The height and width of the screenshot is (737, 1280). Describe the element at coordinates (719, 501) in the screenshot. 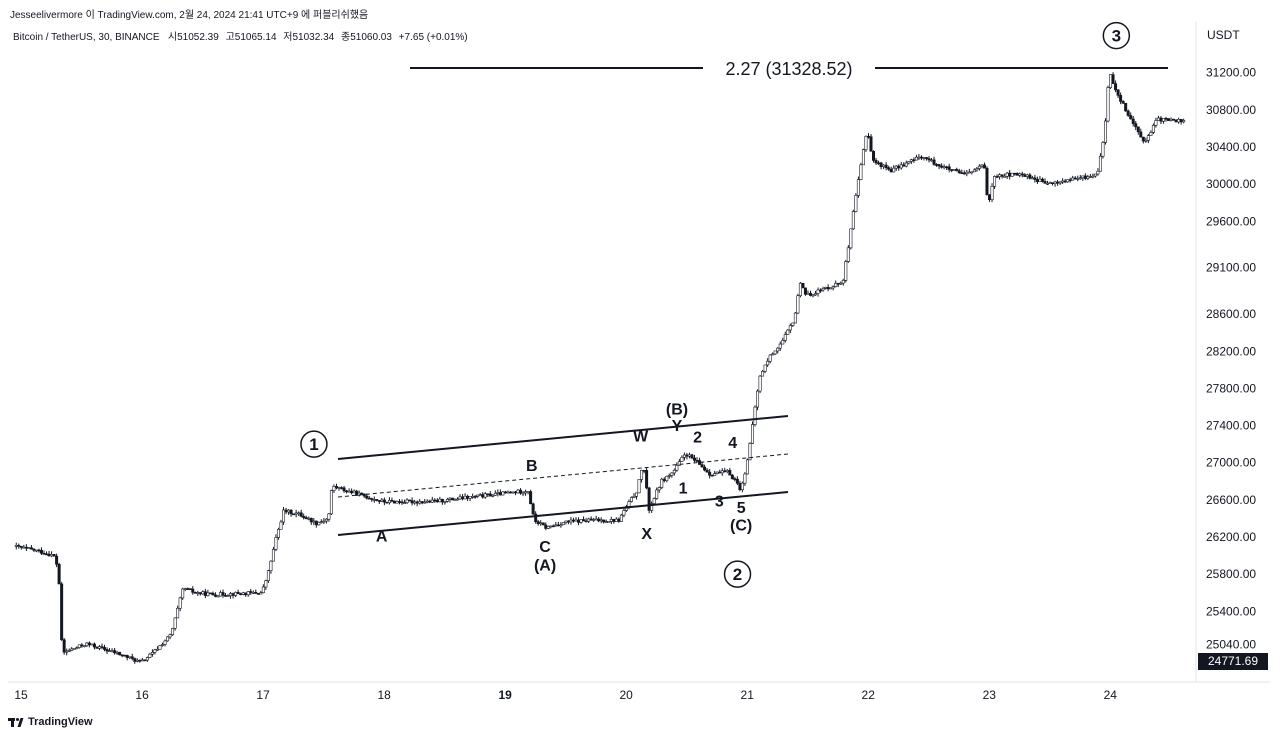

I see `wave-label: 3` at that location.